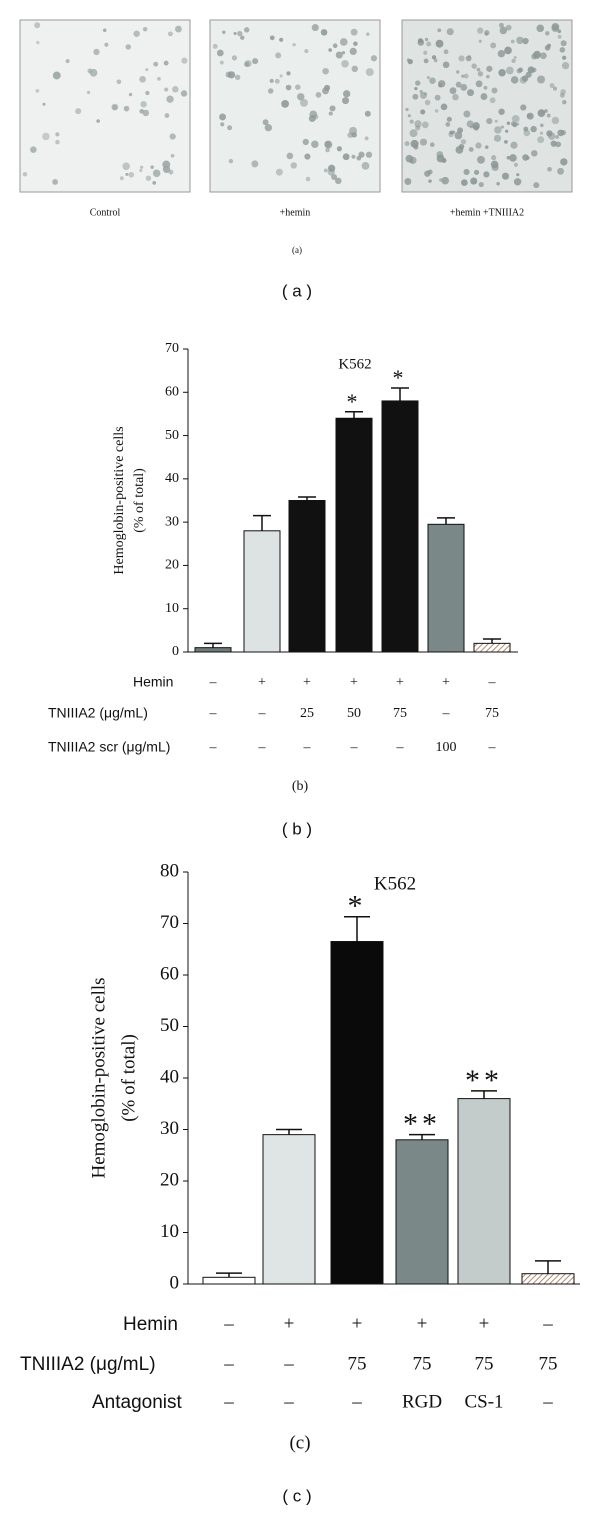 The width and height of the screenshot is (600, 1525). I want to click on panel-label: ( b ), so click(297, 828).